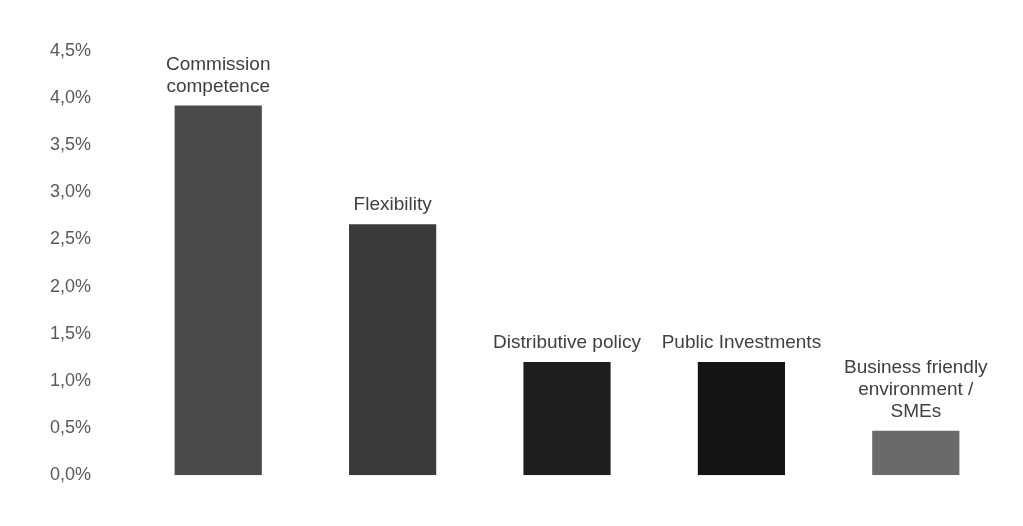 Image resolution: width=1023 pixels, height=526 pixels. Describe the element at coordinates (741, 342) in the screenshot. I see `x-tick-label: Public Investments` at that location.